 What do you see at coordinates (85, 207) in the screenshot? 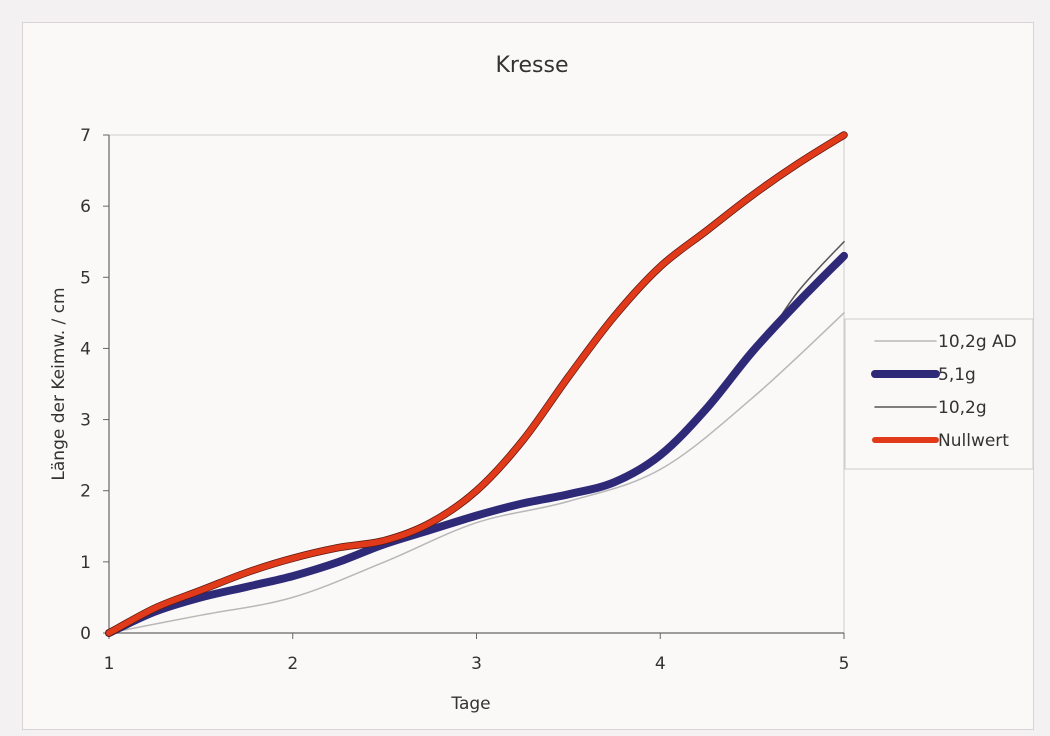
I see `y-tick-label: 6` at bounding box center [85, 207].